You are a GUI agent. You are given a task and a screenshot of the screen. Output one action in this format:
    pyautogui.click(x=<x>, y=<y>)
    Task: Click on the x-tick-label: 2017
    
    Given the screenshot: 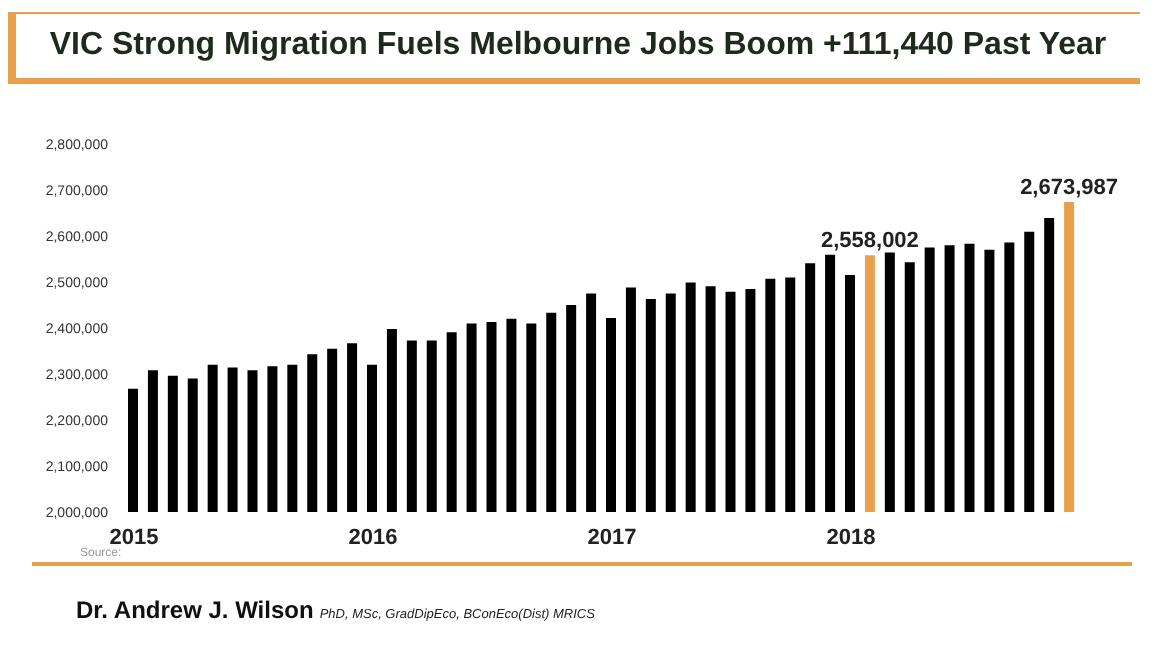 What is the action you would take?
    pyautogui.click(x=612, y=537)
    